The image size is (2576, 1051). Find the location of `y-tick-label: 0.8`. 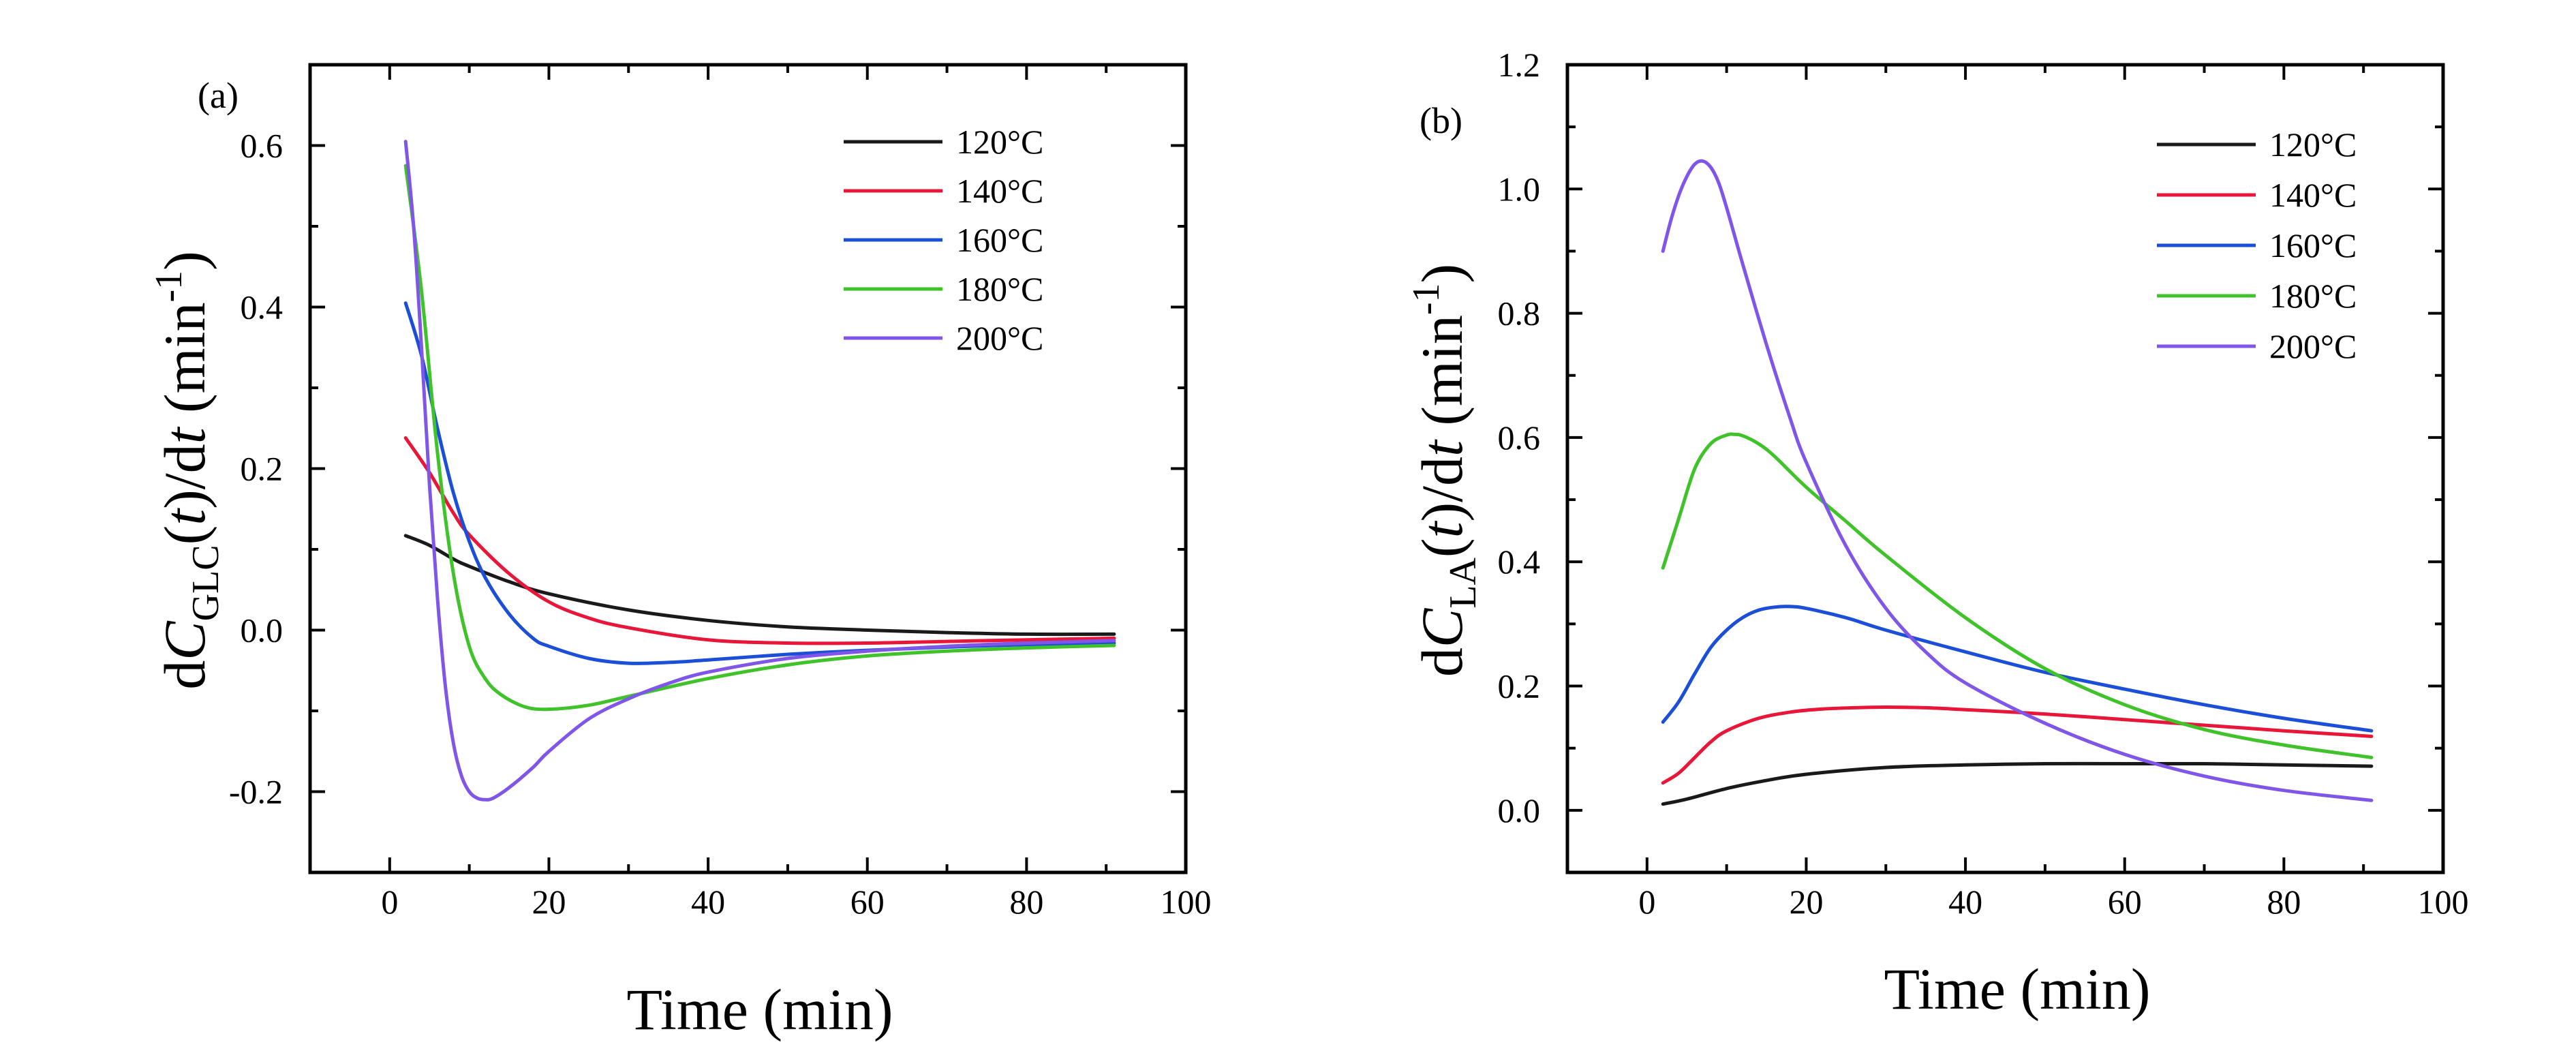

y-tick-label: 0.8 is located at coordinates (1520, 313).